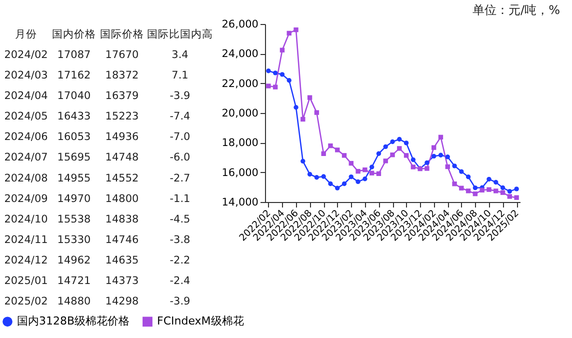 This screenshot has height=338, width=572. I want to click on text: 2024/12, so click(26, 260).